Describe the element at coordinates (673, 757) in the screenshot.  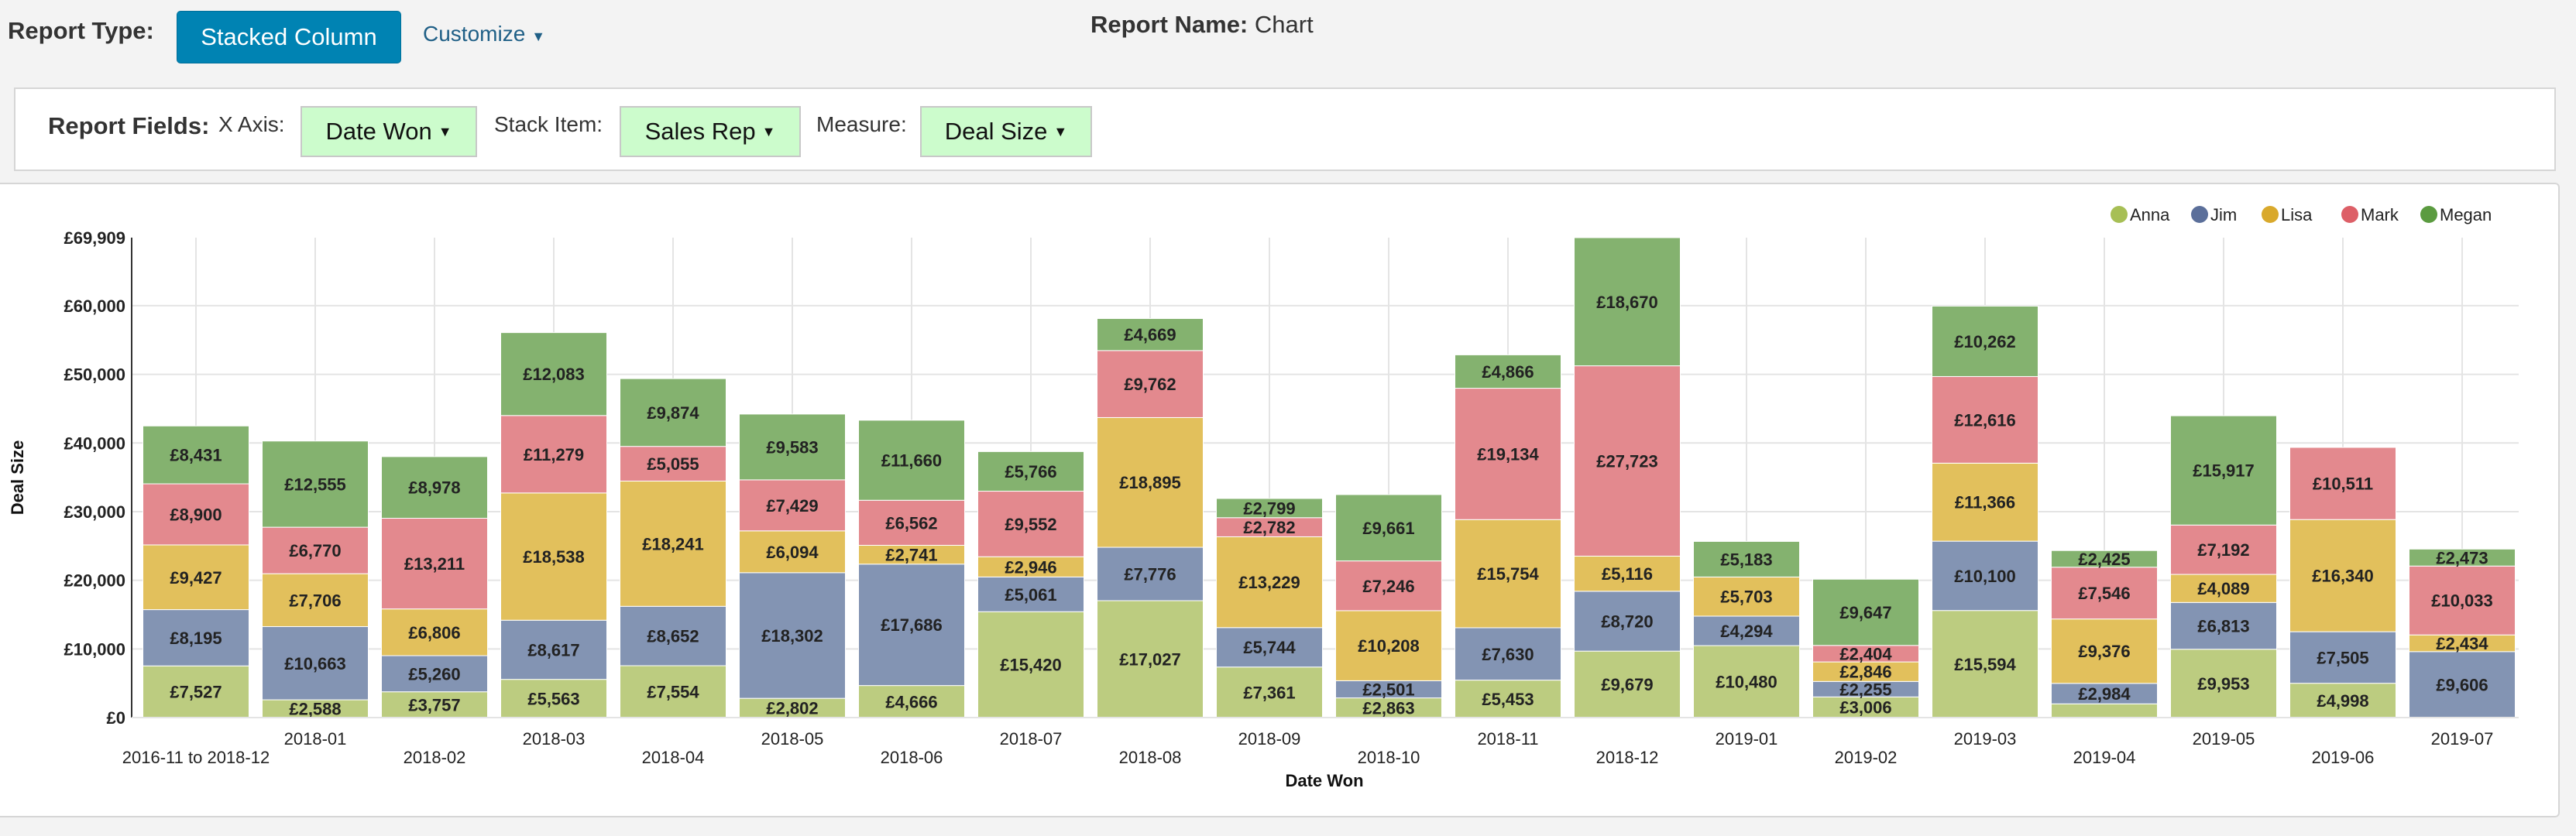
I see `x-tick-label: 2018-04` at that location.